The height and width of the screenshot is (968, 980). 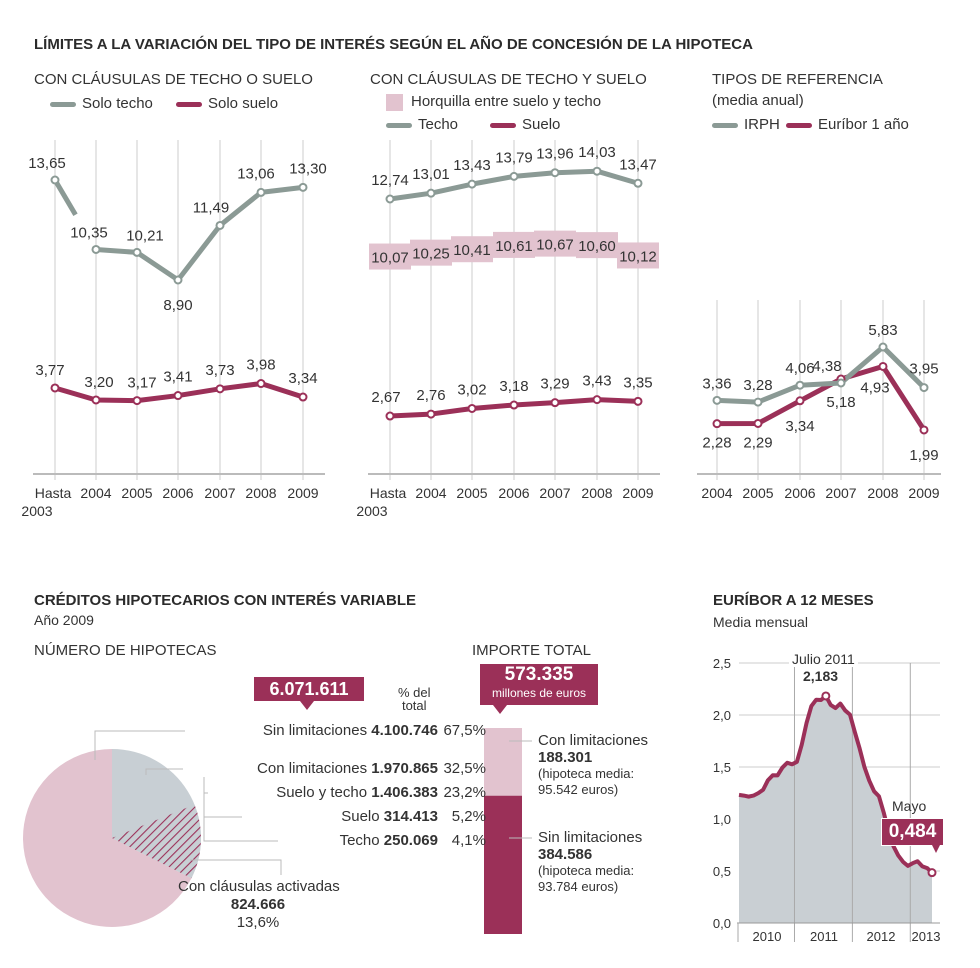 What do you see at coordinates (637, 382) in the screenshot?
I see `data-label: 3,35` at bounding box center [637, 382].